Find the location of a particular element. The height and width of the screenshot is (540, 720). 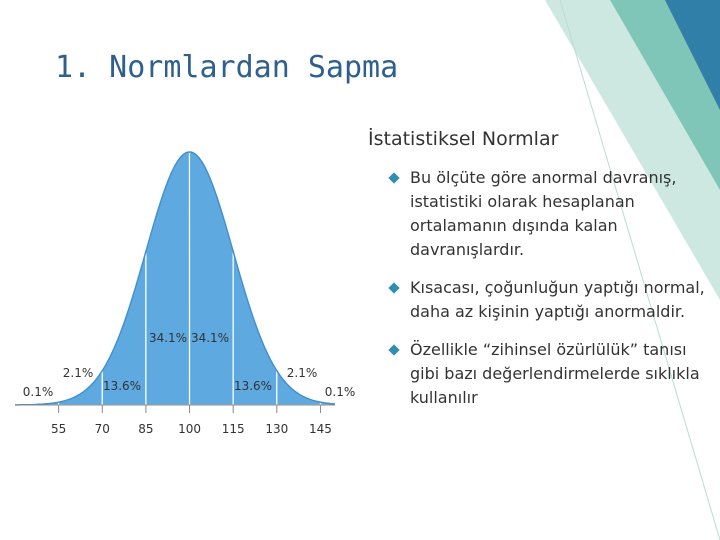

x-tick-label: 55 is located at coordinates (58, 429).